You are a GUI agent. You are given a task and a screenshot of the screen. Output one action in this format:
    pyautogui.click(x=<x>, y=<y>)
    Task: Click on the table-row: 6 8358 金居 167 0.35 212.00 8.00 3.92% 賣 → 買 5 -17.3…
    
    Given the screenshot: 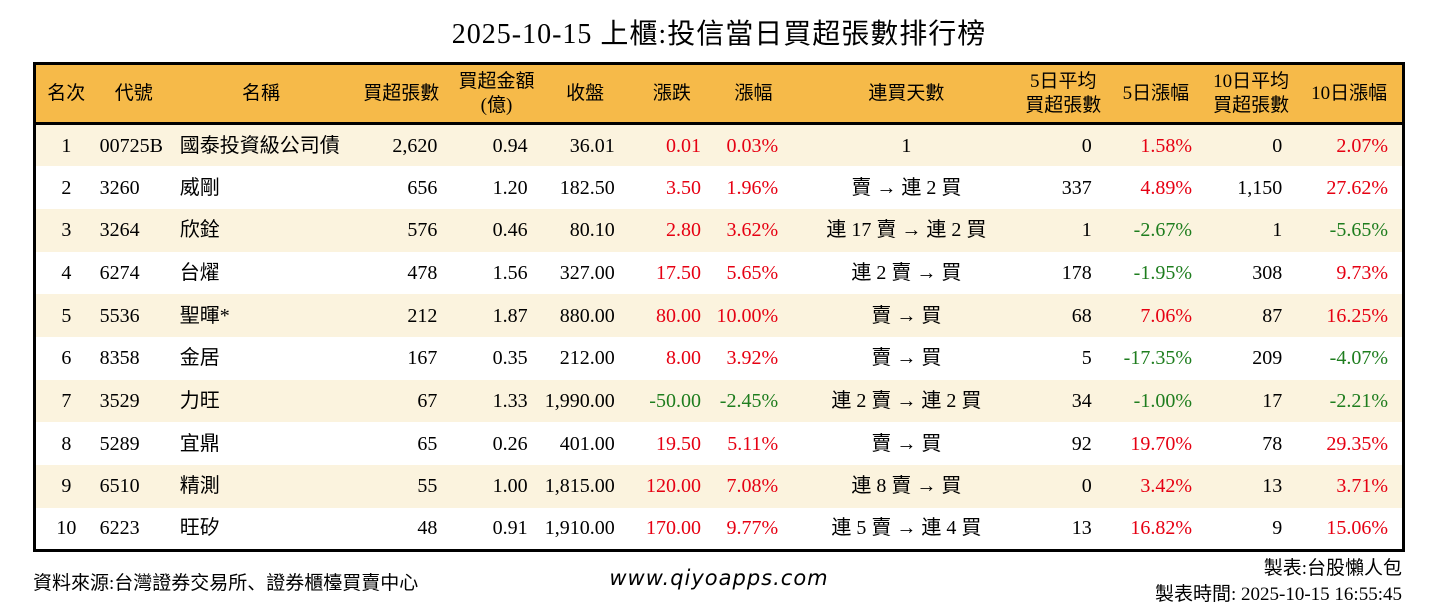 What is the action you would take?
    pyautogui.click(x=719, y=358)
    